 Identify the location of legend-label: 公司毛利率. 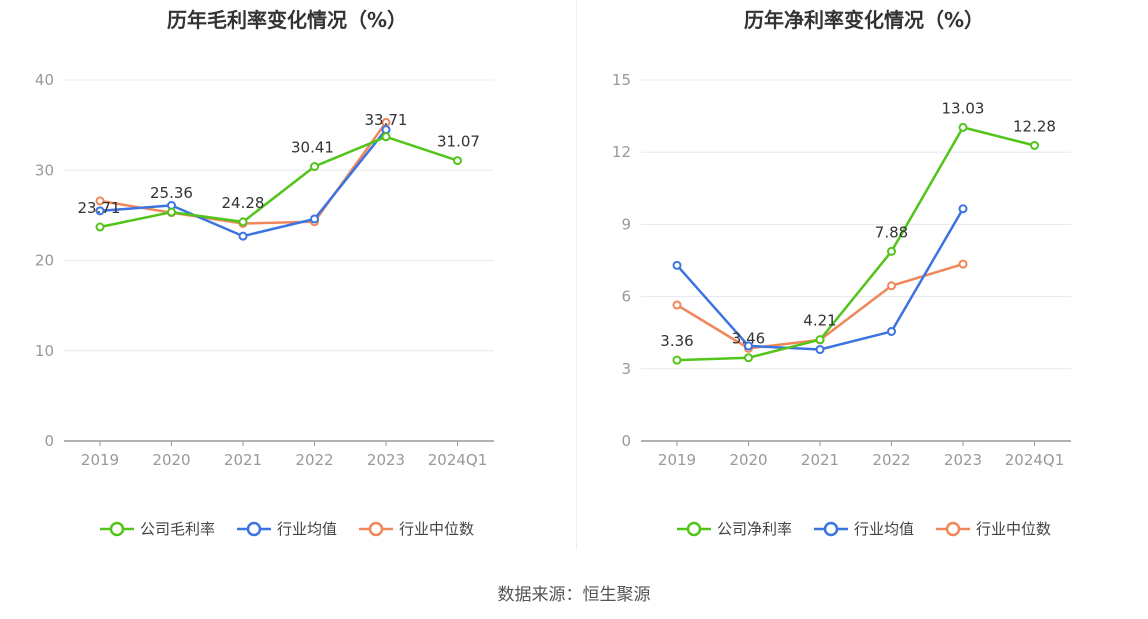
(177, 529).